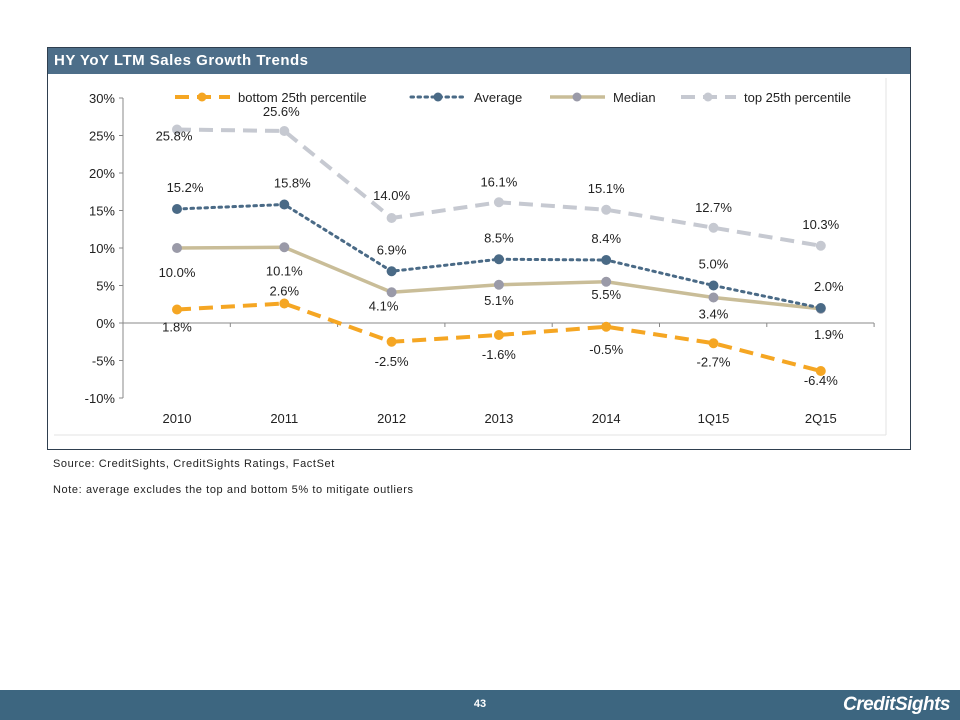 The image size is (960, 720). I want to click on data-label: -2.7%, so click(714, 361).